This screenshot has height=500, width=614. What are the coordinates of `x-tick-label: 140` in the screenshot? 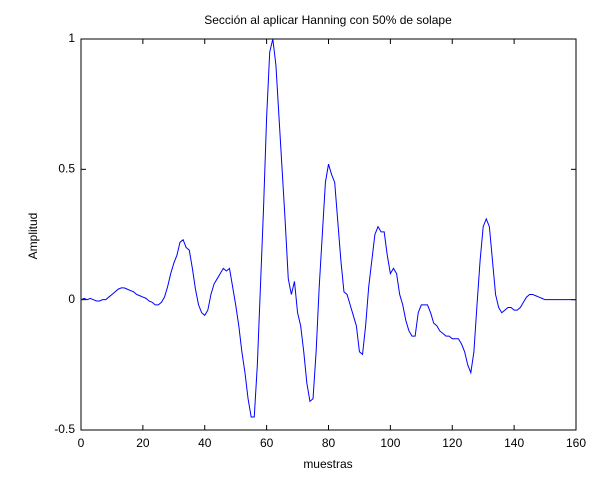 It's located at (514, 443).